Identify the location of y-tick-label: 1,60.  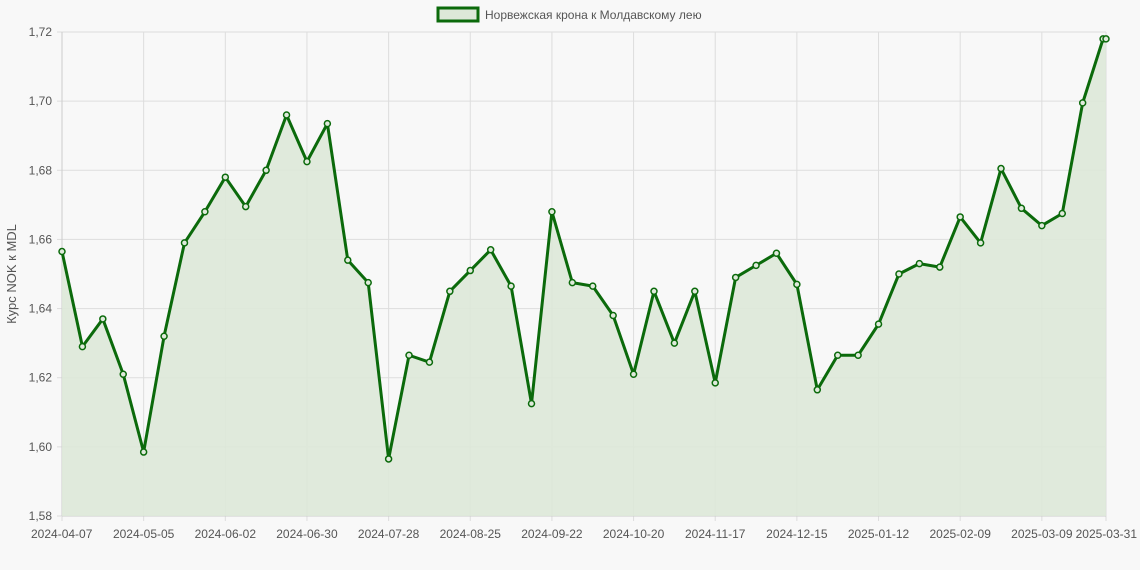
(41, 447).